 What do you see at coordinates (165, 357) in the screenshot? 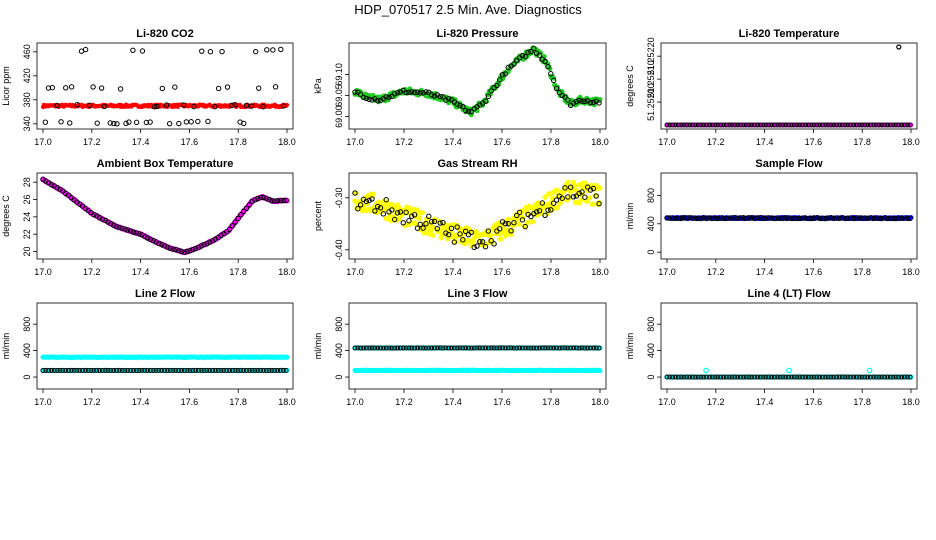
I see `series-primary` at bounding box center [165, 357].